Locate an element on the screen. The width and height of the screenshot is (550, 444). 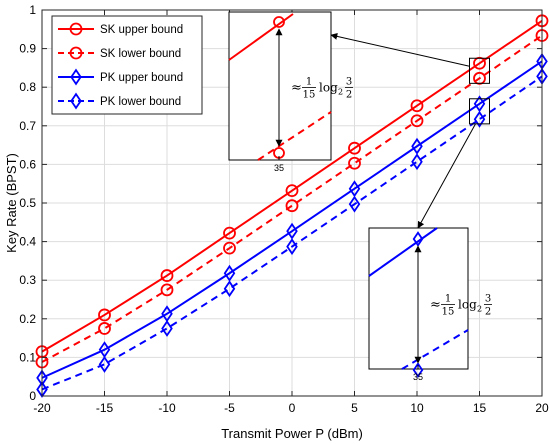
legend-item: SK upper bound is located at coordinates (120, 29).